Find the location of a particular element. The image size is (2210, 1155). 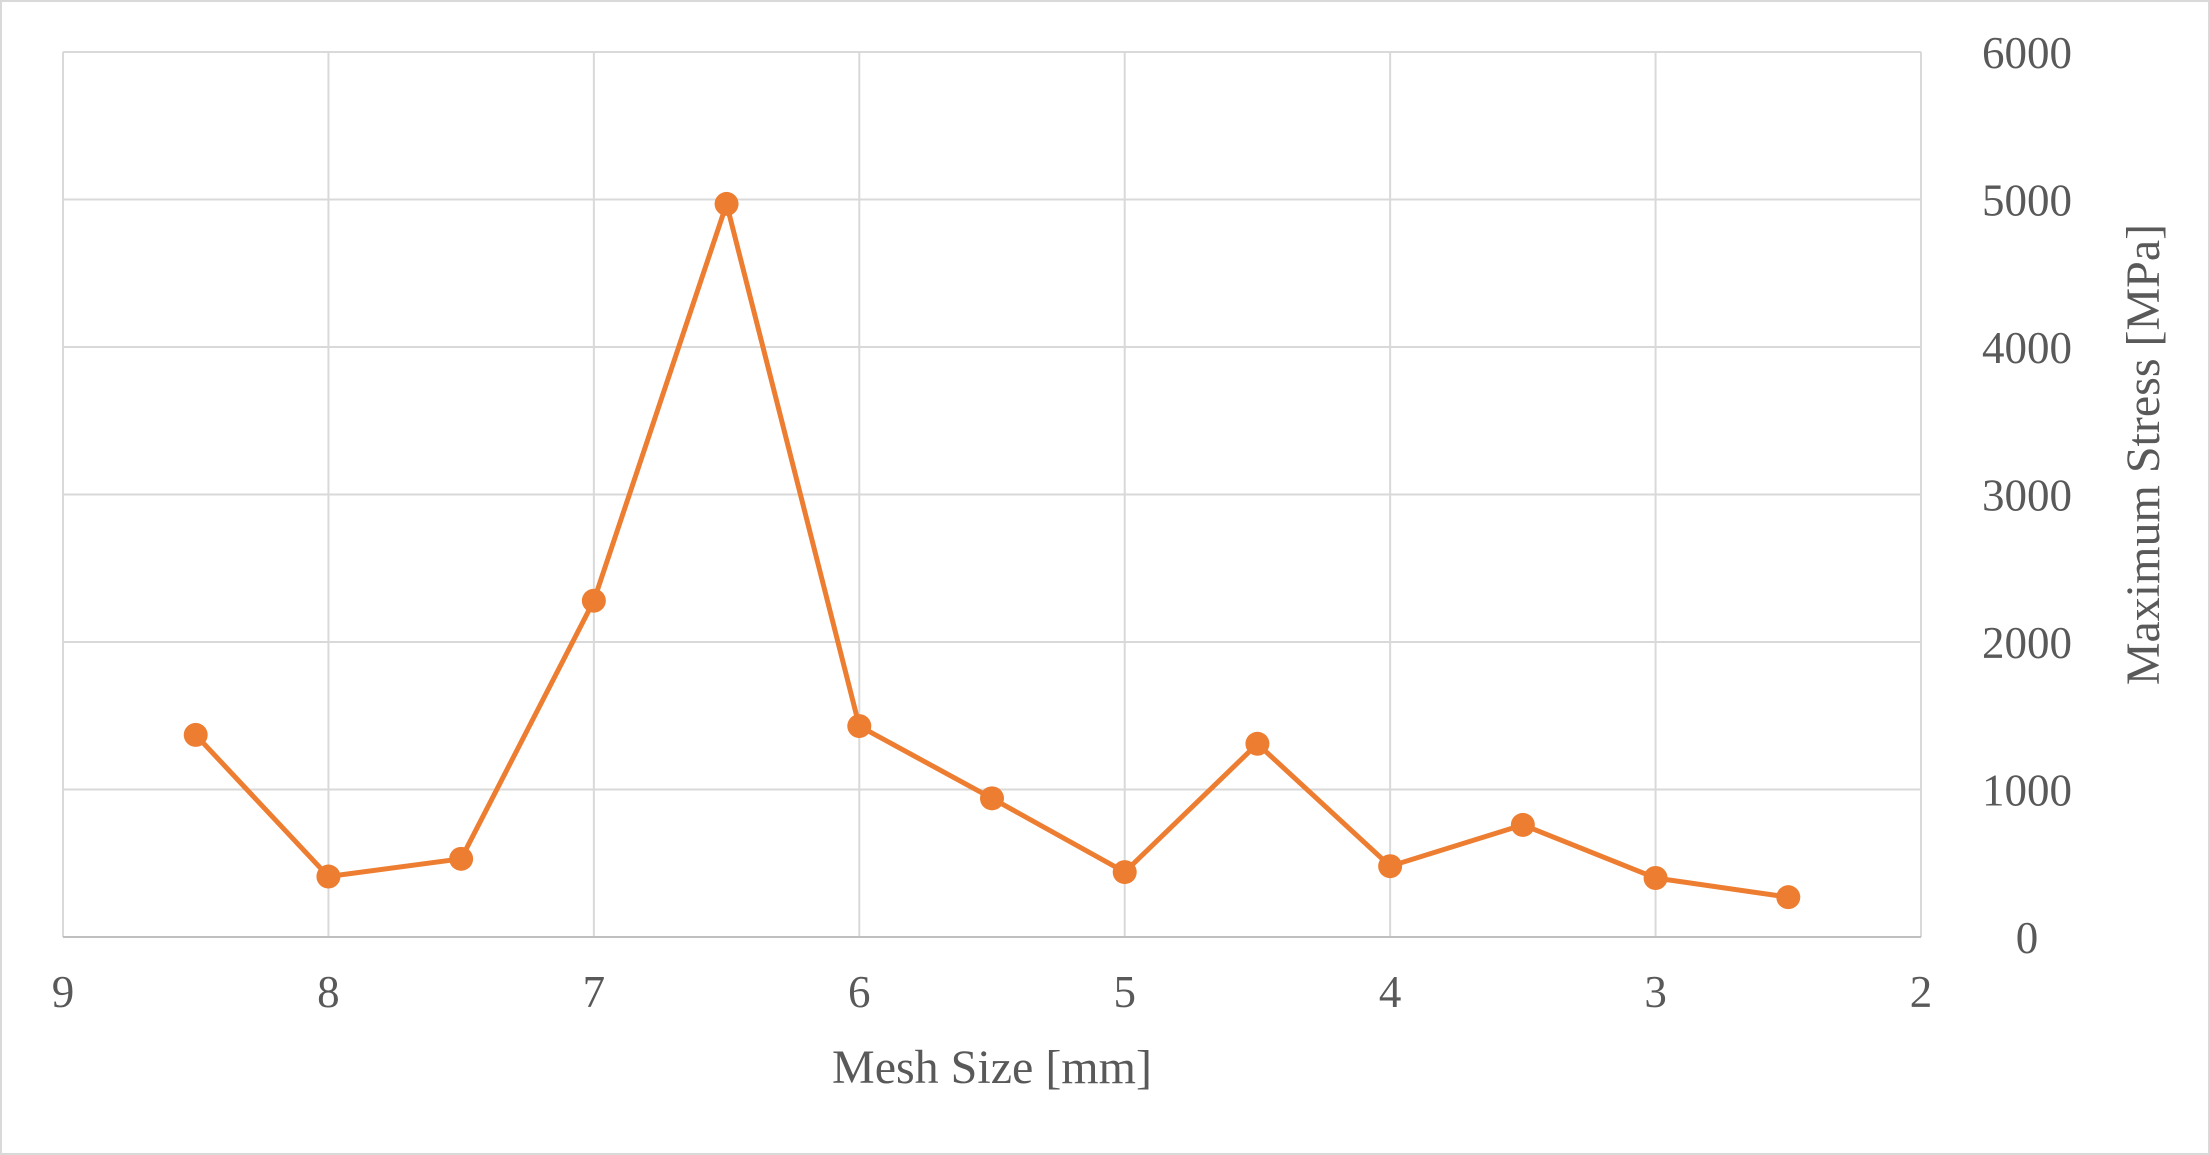

x-tick-label: 9 is located at coordinates (63, 992).